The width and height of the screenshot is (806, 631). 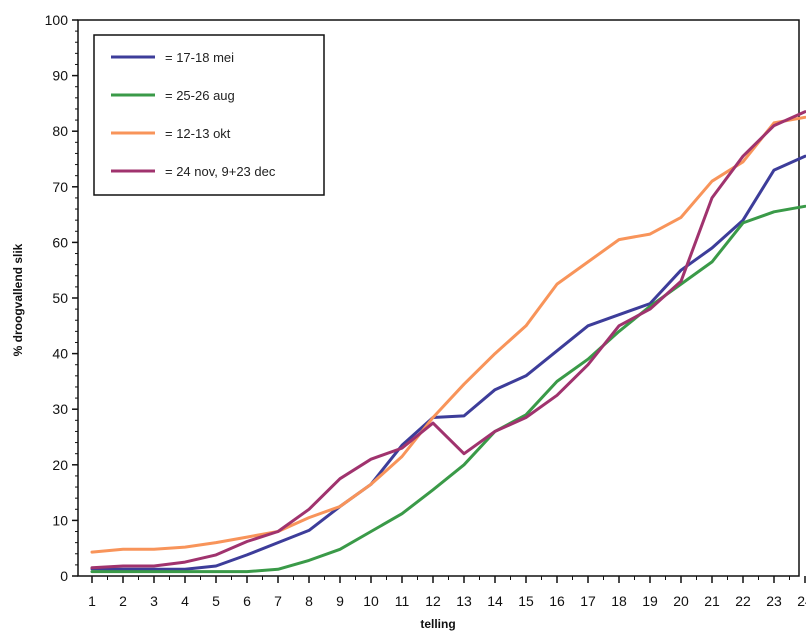 What do you see at coordinates (650, 601) in the screenshot?
I see `x-tick-label: 19` at bounding box center [650, 601].